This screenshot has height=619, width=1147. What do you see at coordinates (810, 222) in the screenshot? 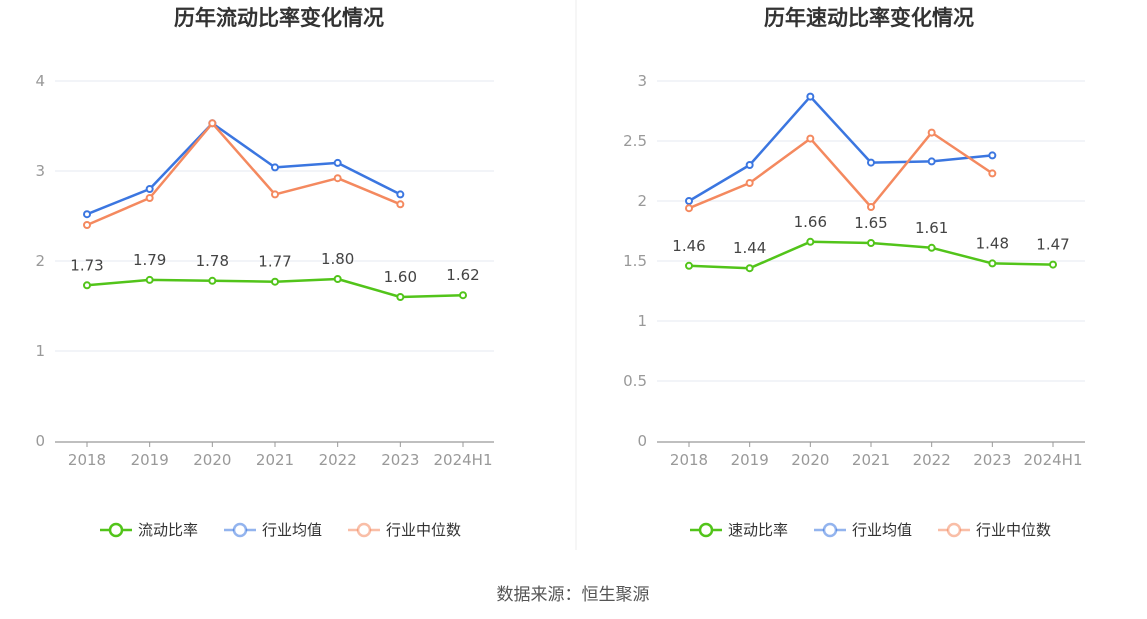
I see `data-label: 1.66` at bounding box center [810, 222].